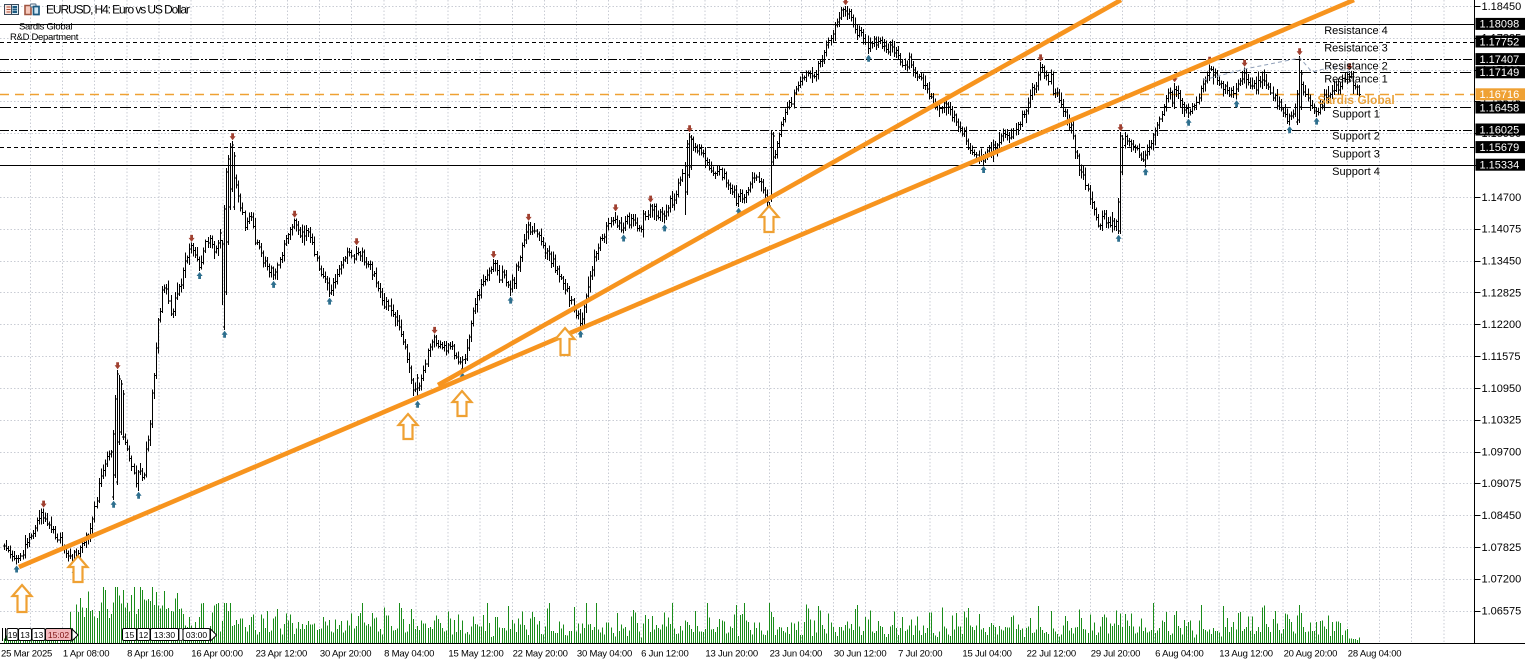 This screenshot has width=1525, height=664. Describe the element at coordinates (1500, 42) in the screenshot. I see `svg-text: 1.17752` at that location.